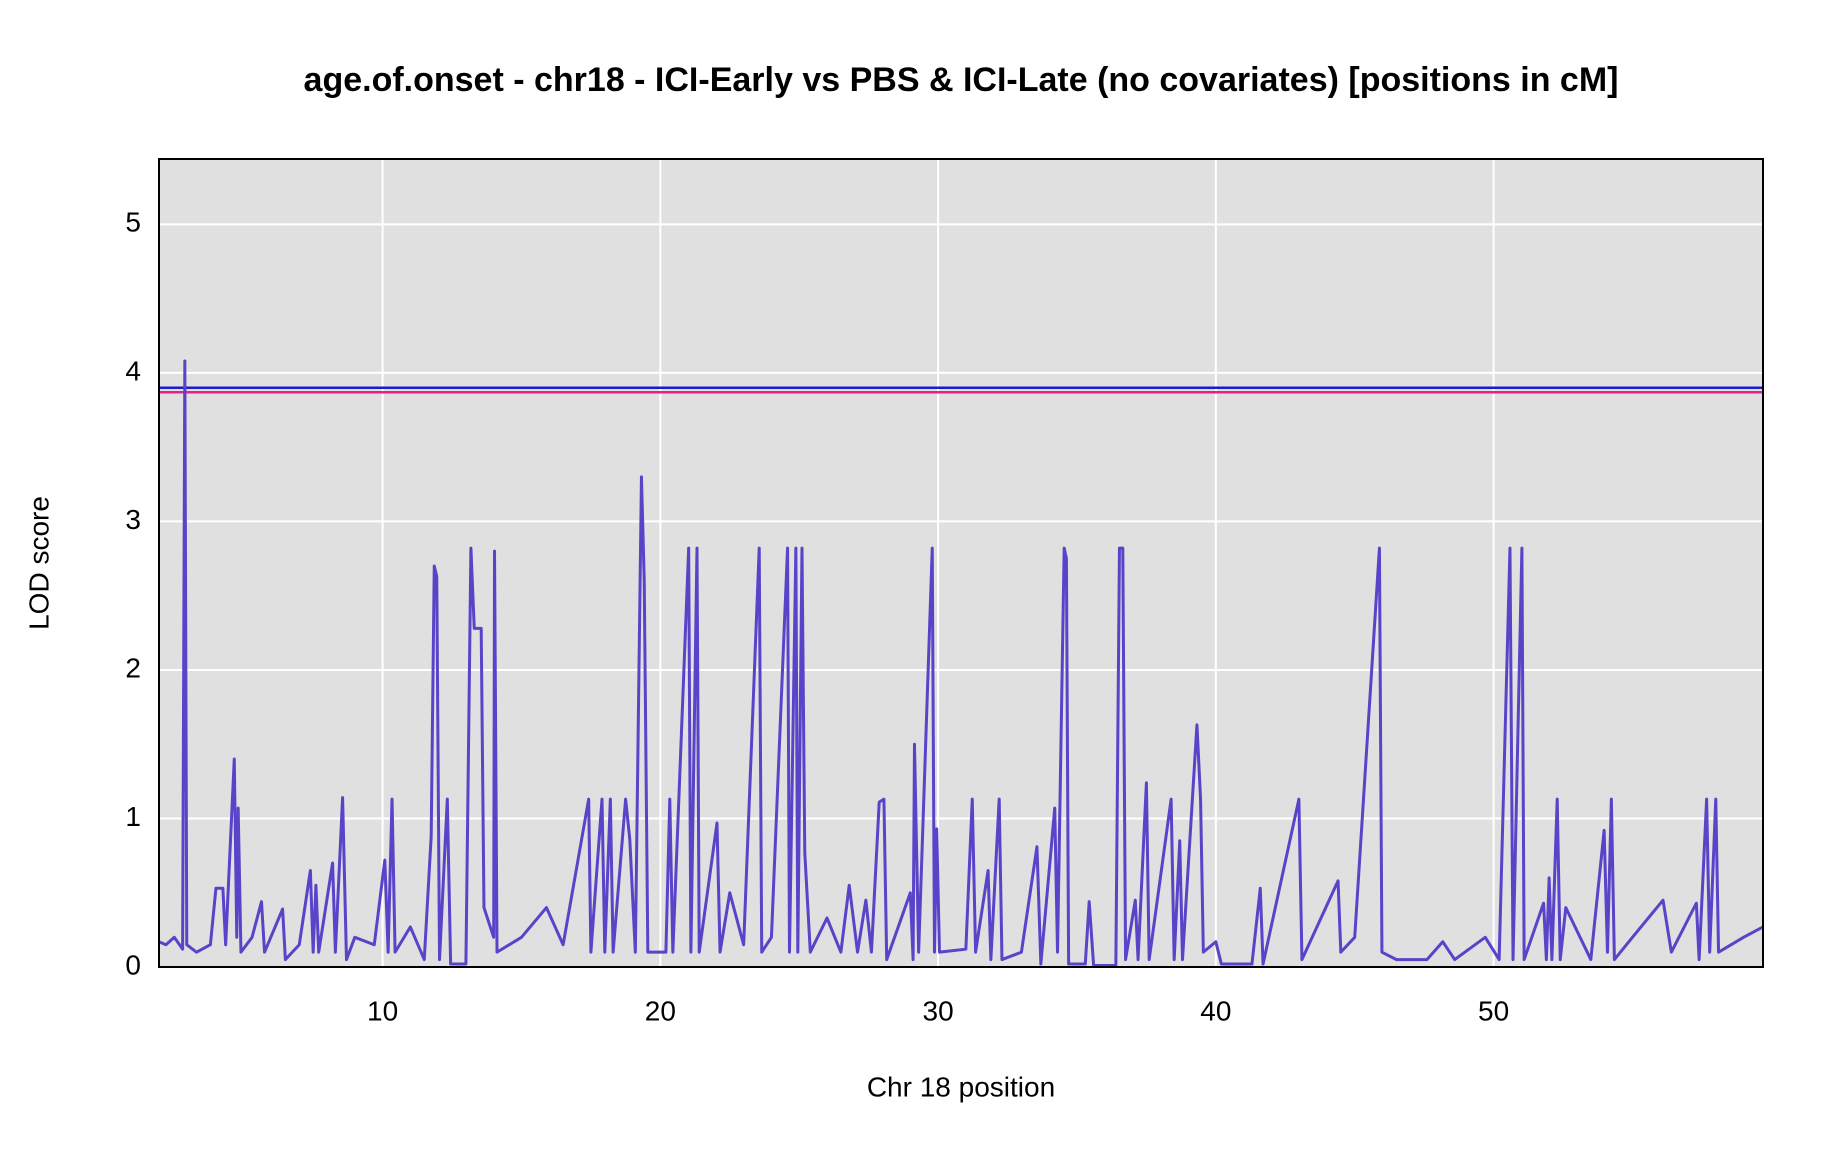 This screenshot has height=1152, width=1824. What do you see at coordinates (38, 563) in the screenshot?
I see `y-axis-label: LOD score` at bounding box center [38, 563].